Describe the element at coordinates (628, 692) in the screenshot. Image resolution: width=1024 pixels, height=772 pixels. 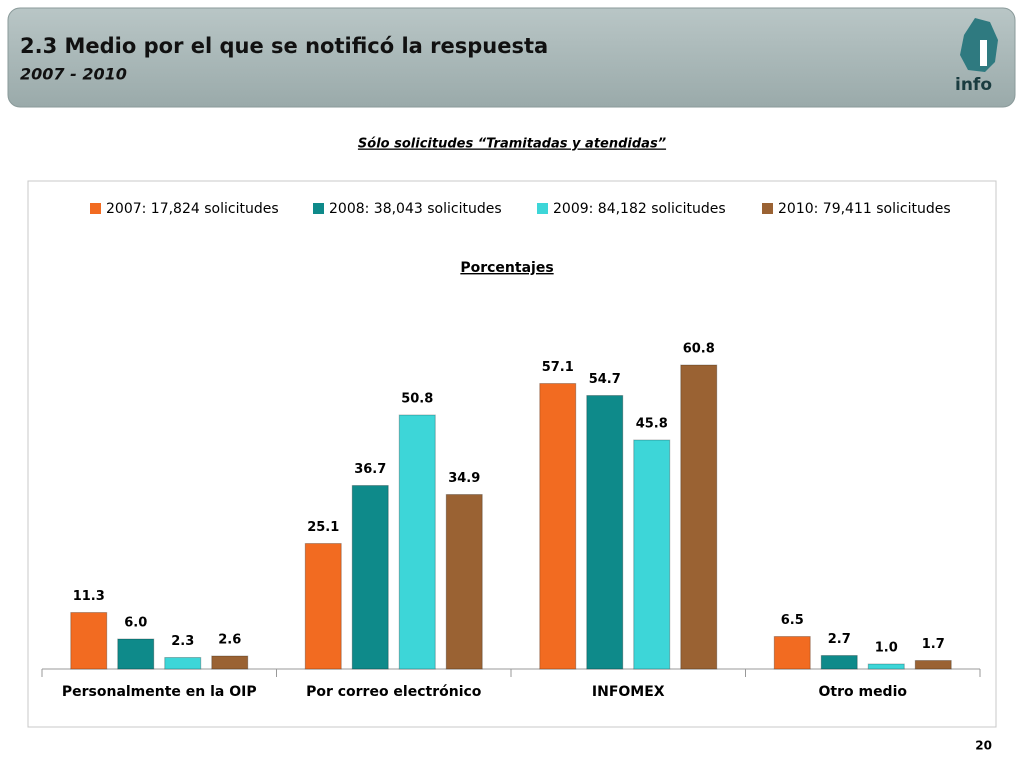
I see `x-tick-label: INFOMEX` at that location.